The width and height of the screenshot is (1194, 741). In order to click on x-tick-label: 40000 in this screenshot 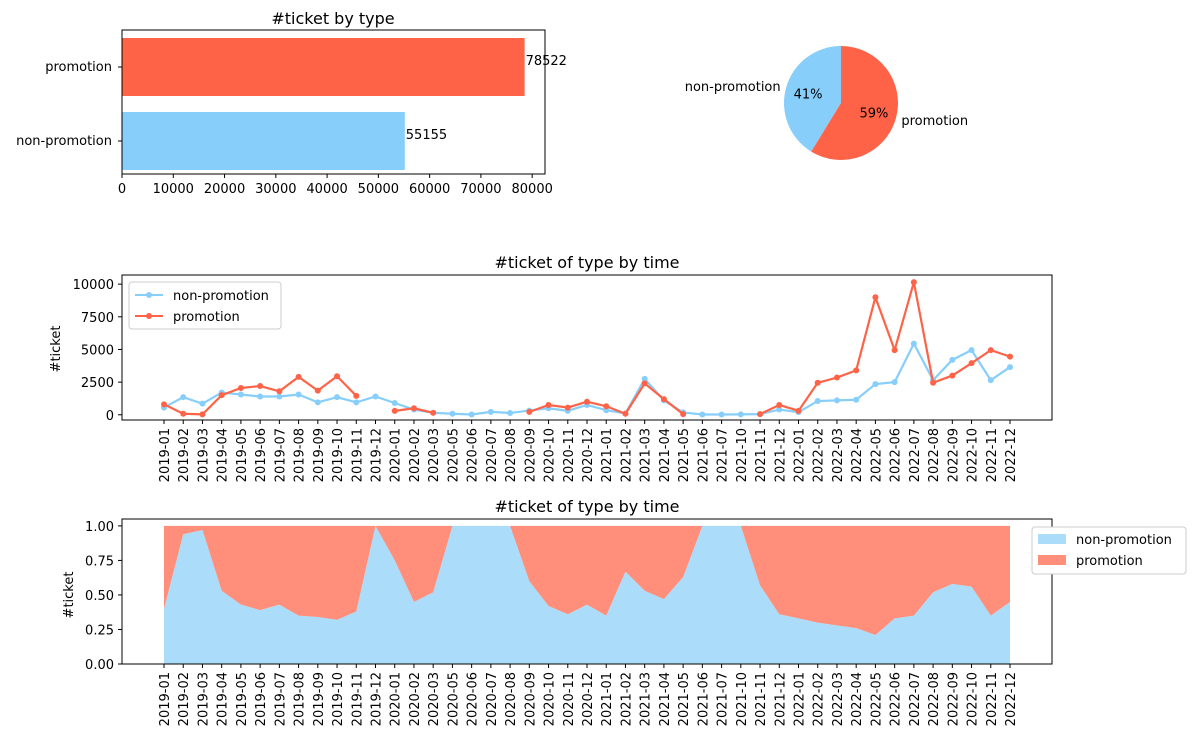, I will do `click(326, 189)`.